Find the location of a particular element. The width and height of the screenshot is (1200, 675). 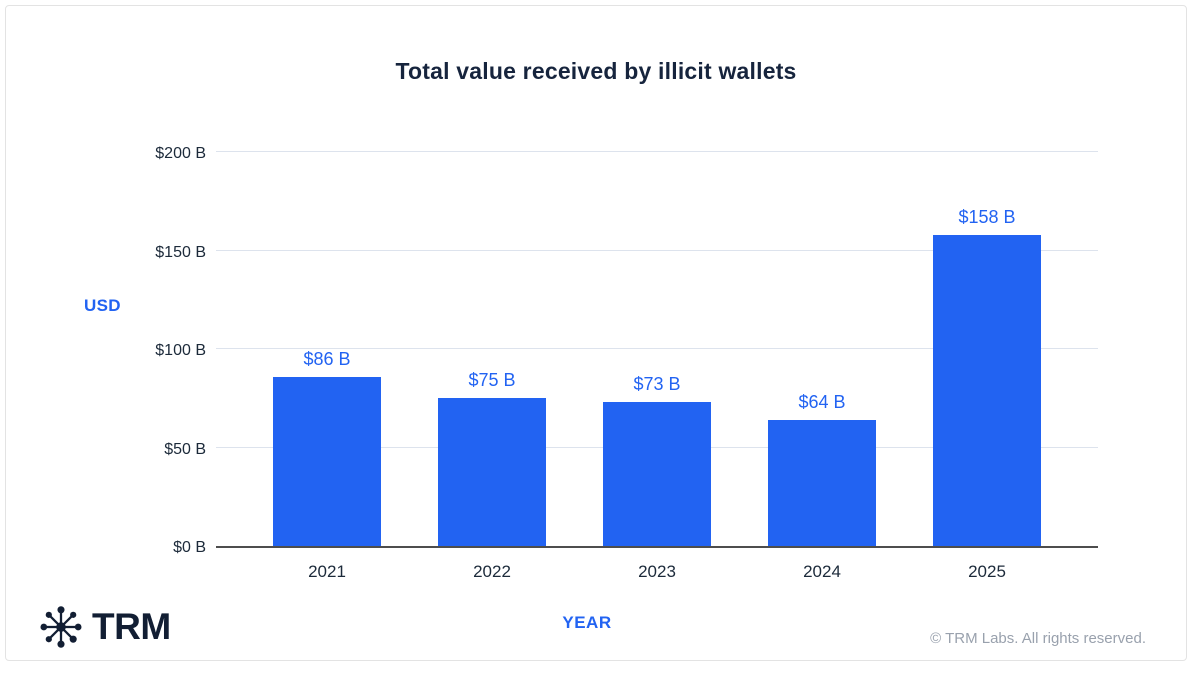

x-tick-label-2025: 2025 is located at coordinates (987, 571).